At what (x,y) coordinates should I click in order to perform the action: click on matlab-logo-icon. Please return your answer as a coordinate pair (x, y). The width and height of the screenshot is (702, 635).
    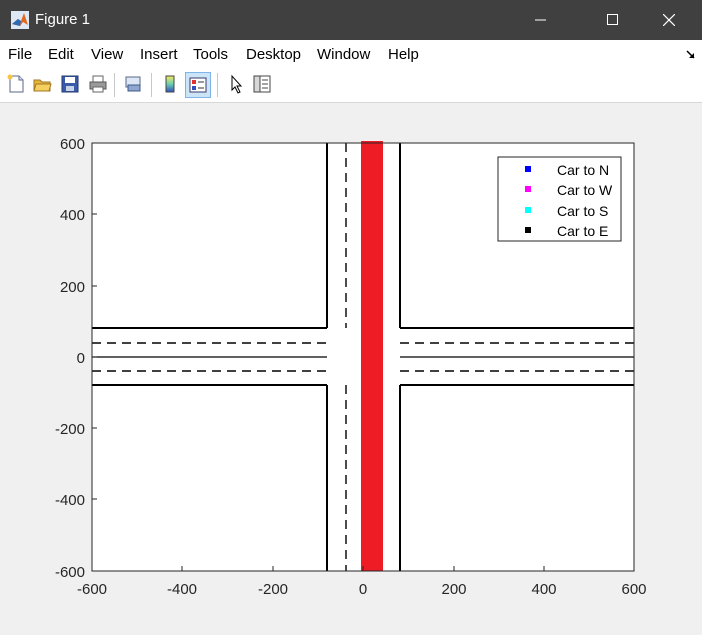
    Looking at the image, I should click on (20, 20).